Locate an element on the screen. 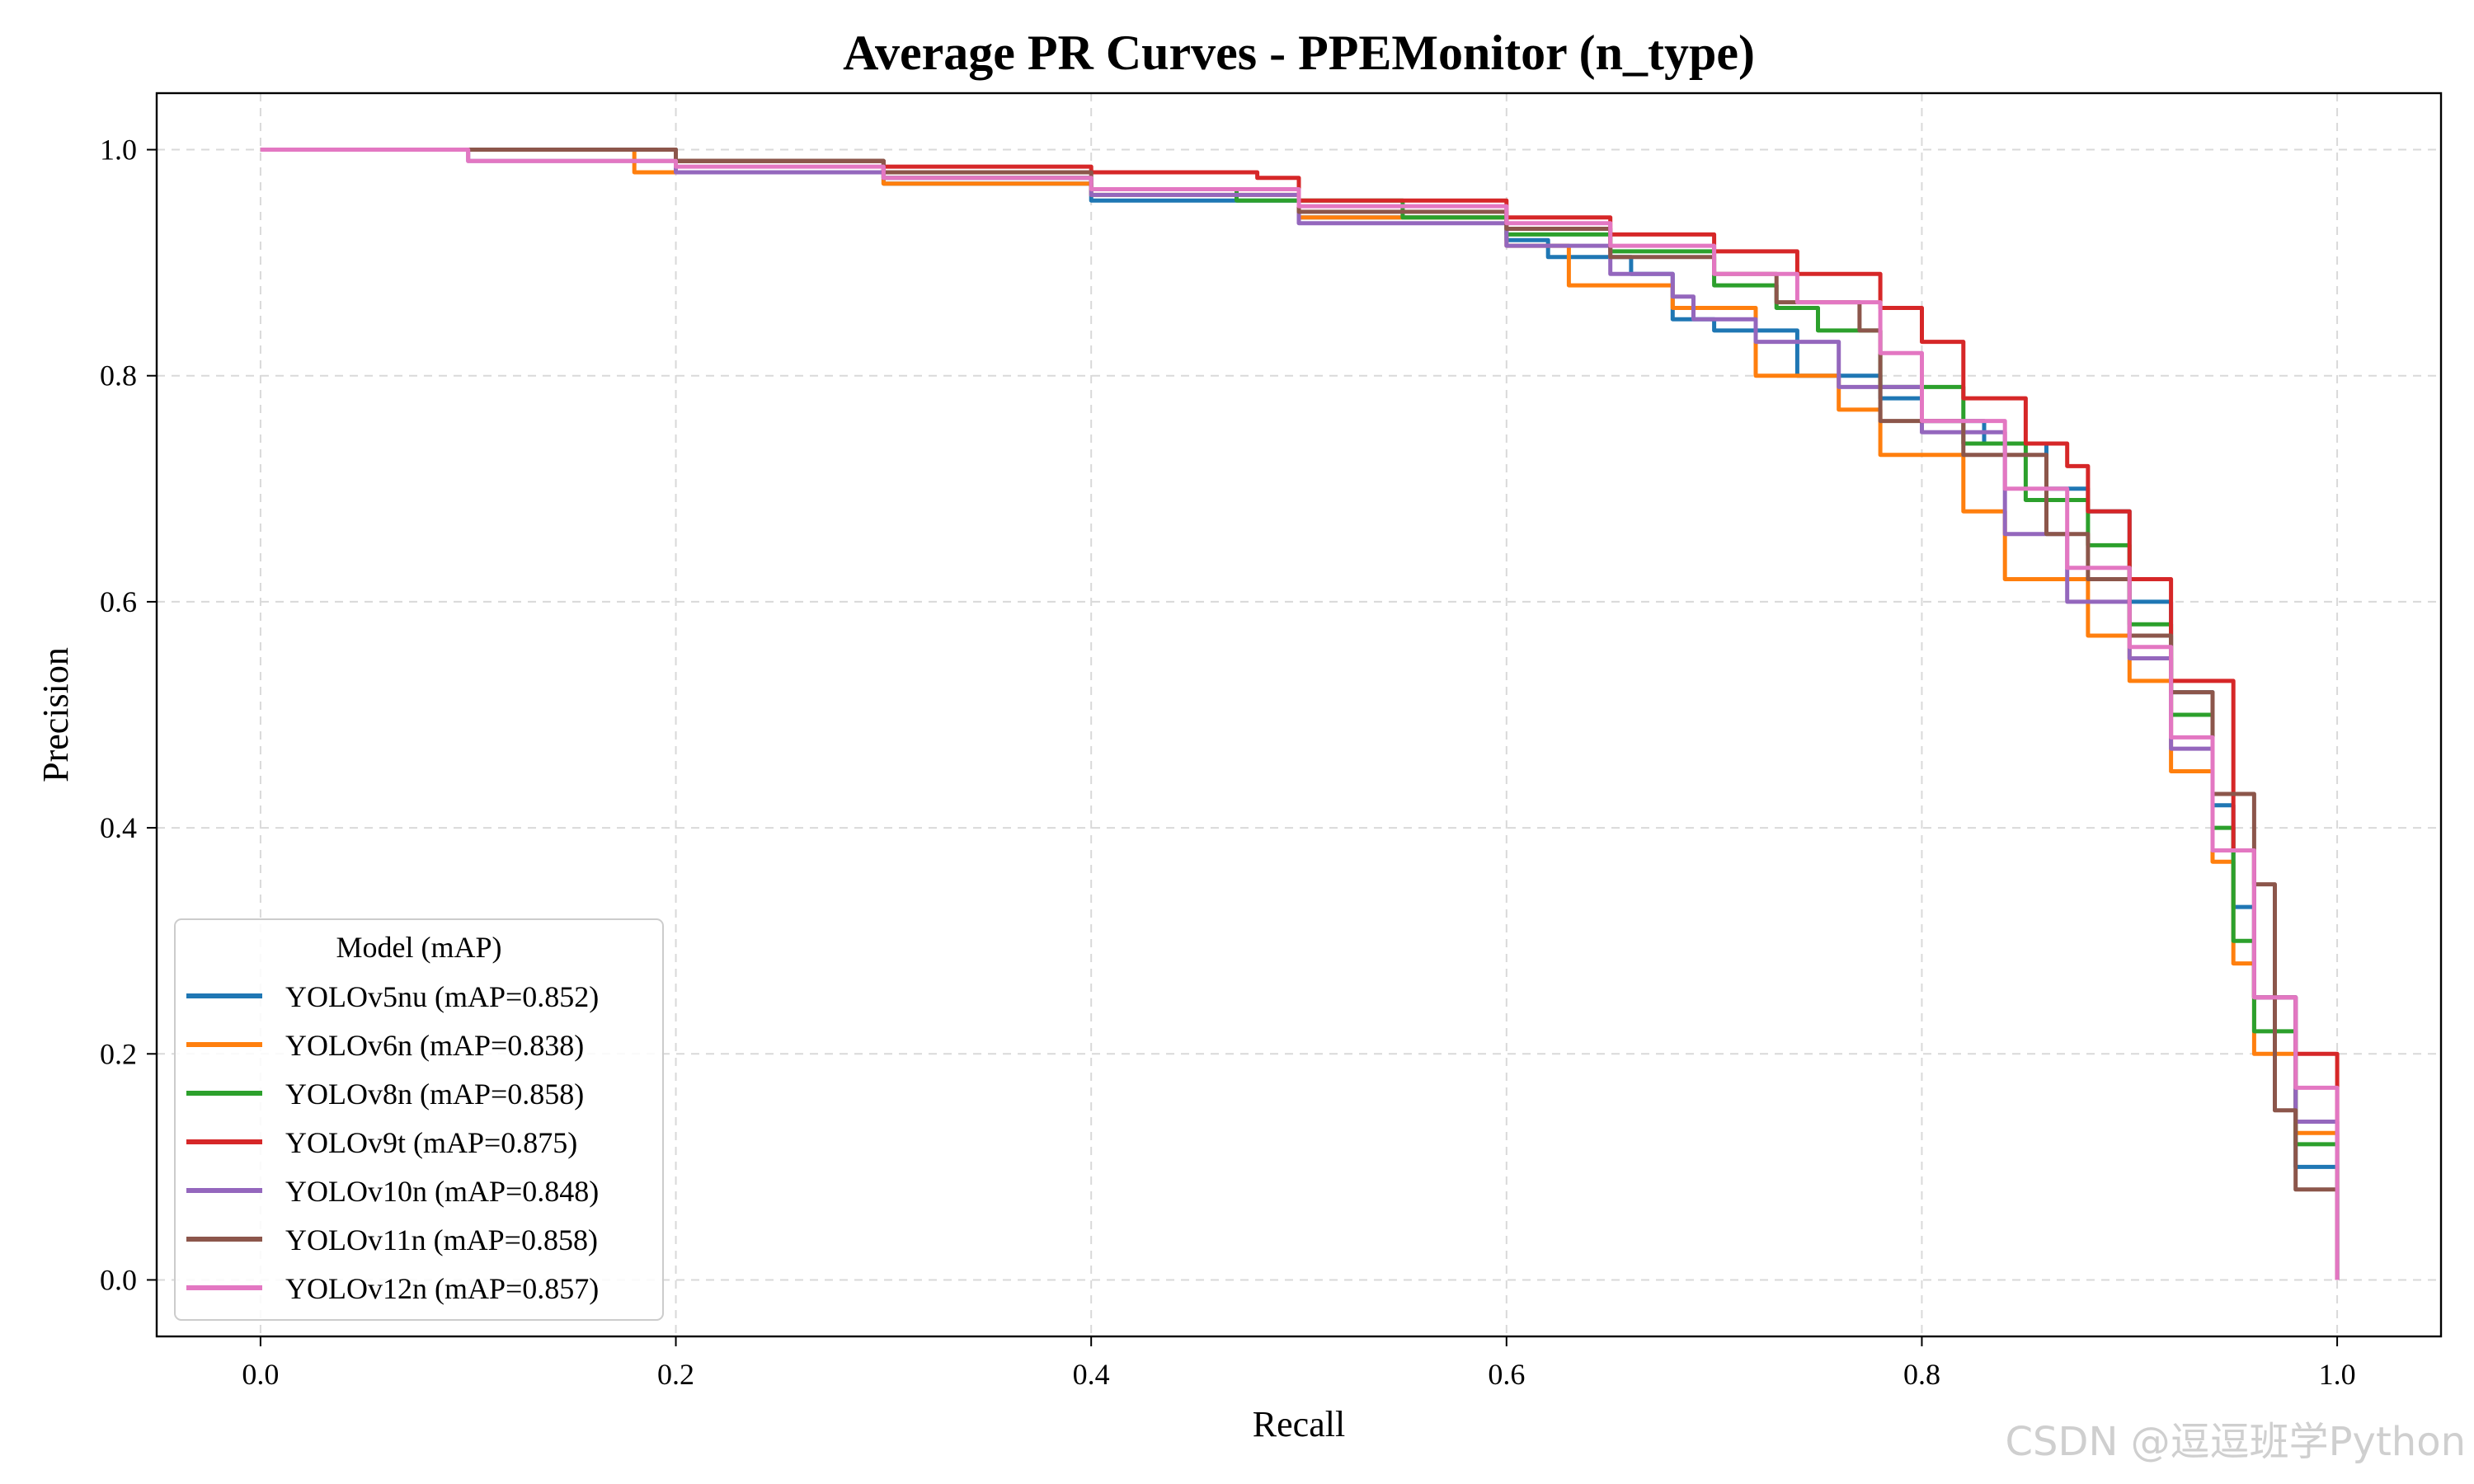 Image resolution: width=2474 pixels, height=1484 pixels. y-tick-label: 0.6 is located at coordinates (118, 601).